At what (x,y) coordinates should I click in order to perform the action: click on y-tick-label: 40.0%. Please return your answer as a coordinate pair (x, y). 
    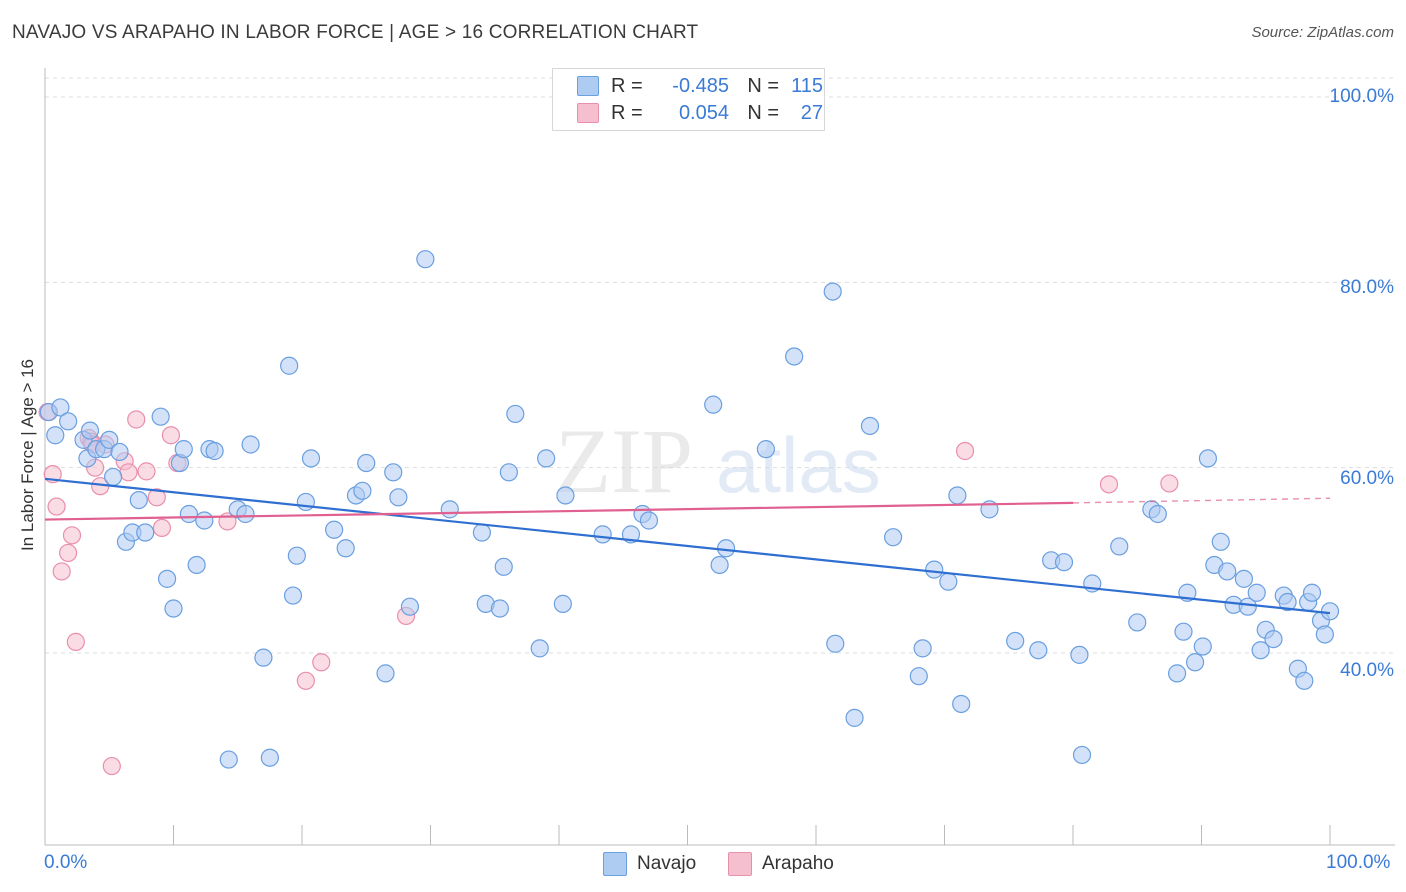
    Looking at the image, I should click on (1367, 670).